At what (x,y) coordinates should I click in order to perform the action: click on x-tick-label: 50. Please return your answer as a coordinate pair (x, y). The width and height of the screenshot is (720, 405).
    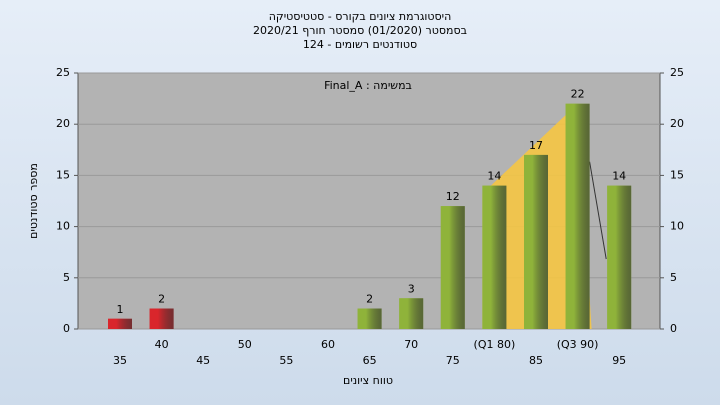
    Looking at the image, I should click on (245, 344).